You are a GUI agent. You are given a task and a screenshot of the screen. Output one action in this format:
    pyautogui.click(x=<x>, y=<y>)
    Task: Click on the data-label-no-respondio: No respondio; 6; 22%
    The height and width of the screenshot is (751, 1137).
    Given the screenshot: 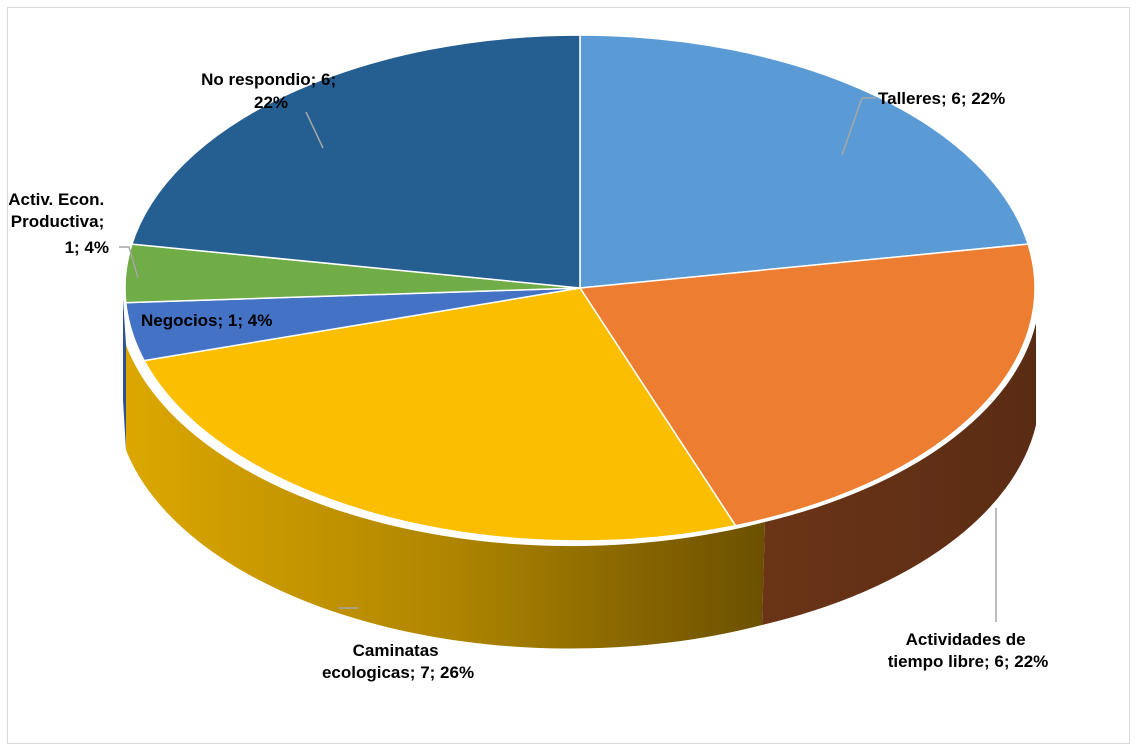 What is the action you would take?
    pyautogui.click(x=271, y=91)
    